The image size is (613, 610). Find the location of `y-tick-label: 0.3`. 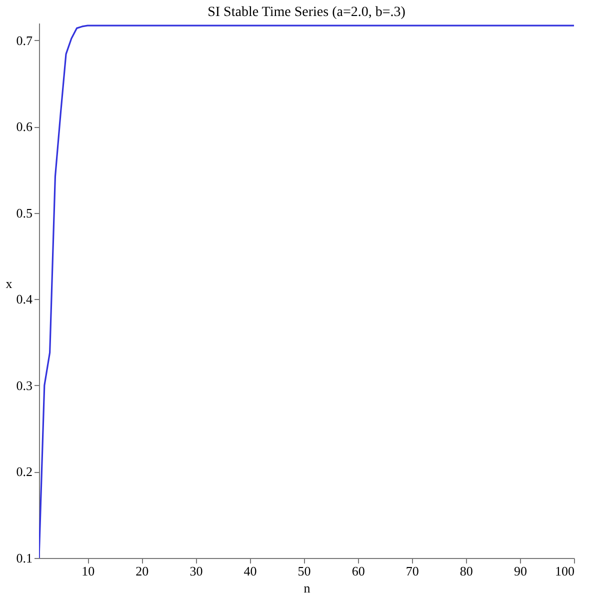

y-tick-label: 0.3 is located at coordinates (24, 385).